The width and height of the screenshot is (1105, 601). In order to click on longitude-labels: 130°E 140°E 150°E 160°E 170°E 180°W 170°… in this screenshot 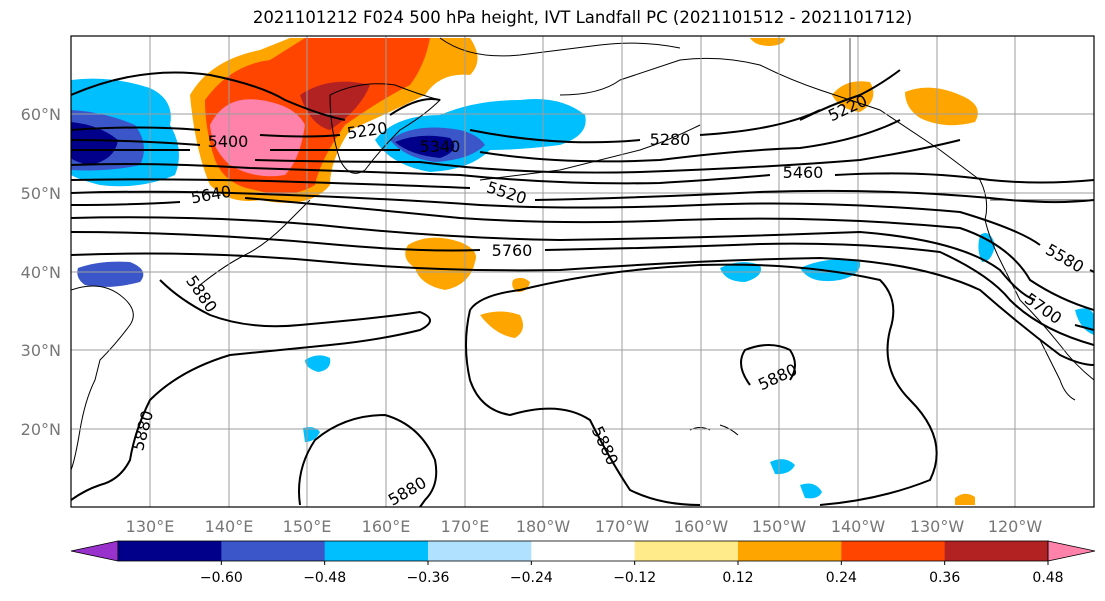, I will do `click(584, 526)`.